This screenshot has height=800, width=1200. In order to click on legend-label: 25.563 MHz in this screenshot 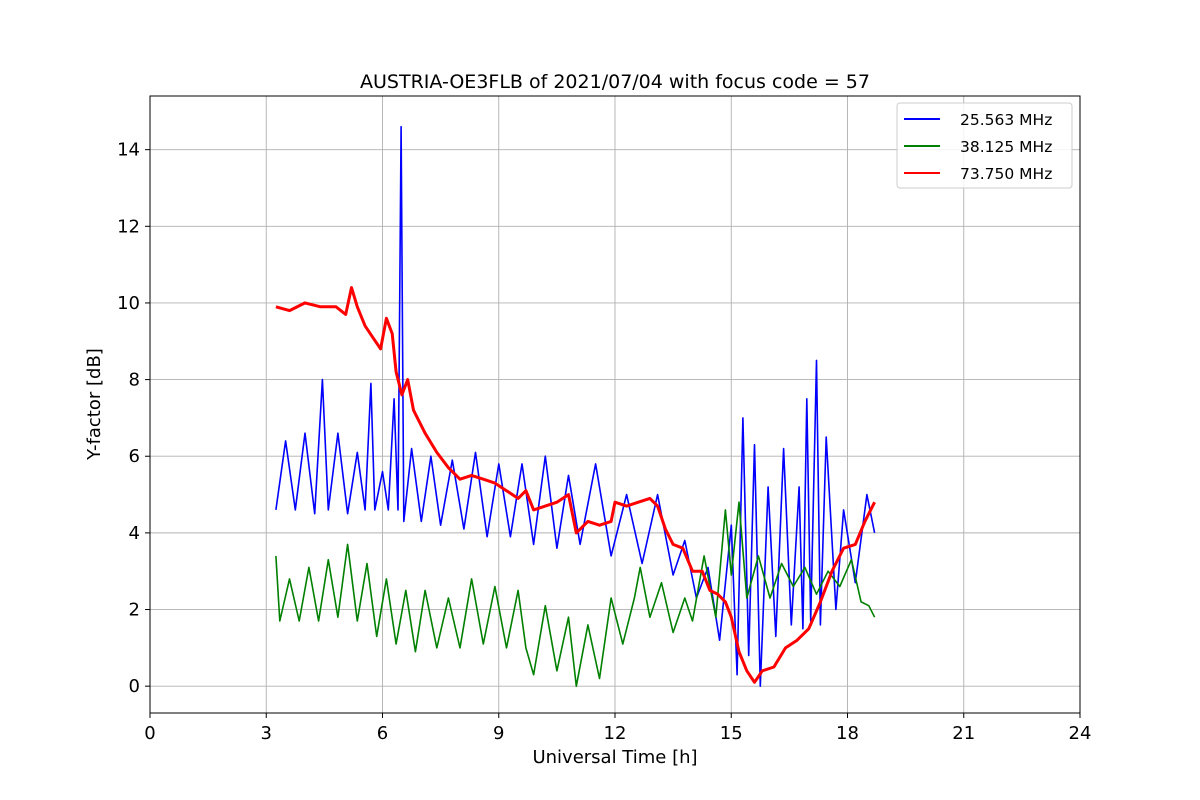, I will do `click(1006, 120)`.